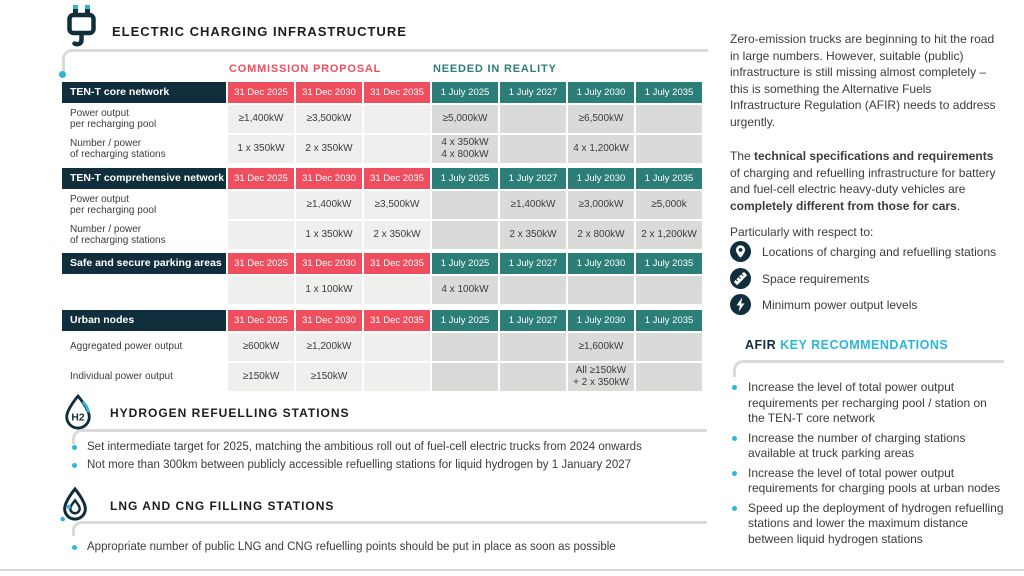 Image resolution: width=1024 pixels, height=576 pixels. What do you see at coordinates (144, 235) in the screenshot?
I see `row-label: Number / power of recharging stations` at bounding box center [144, 235].